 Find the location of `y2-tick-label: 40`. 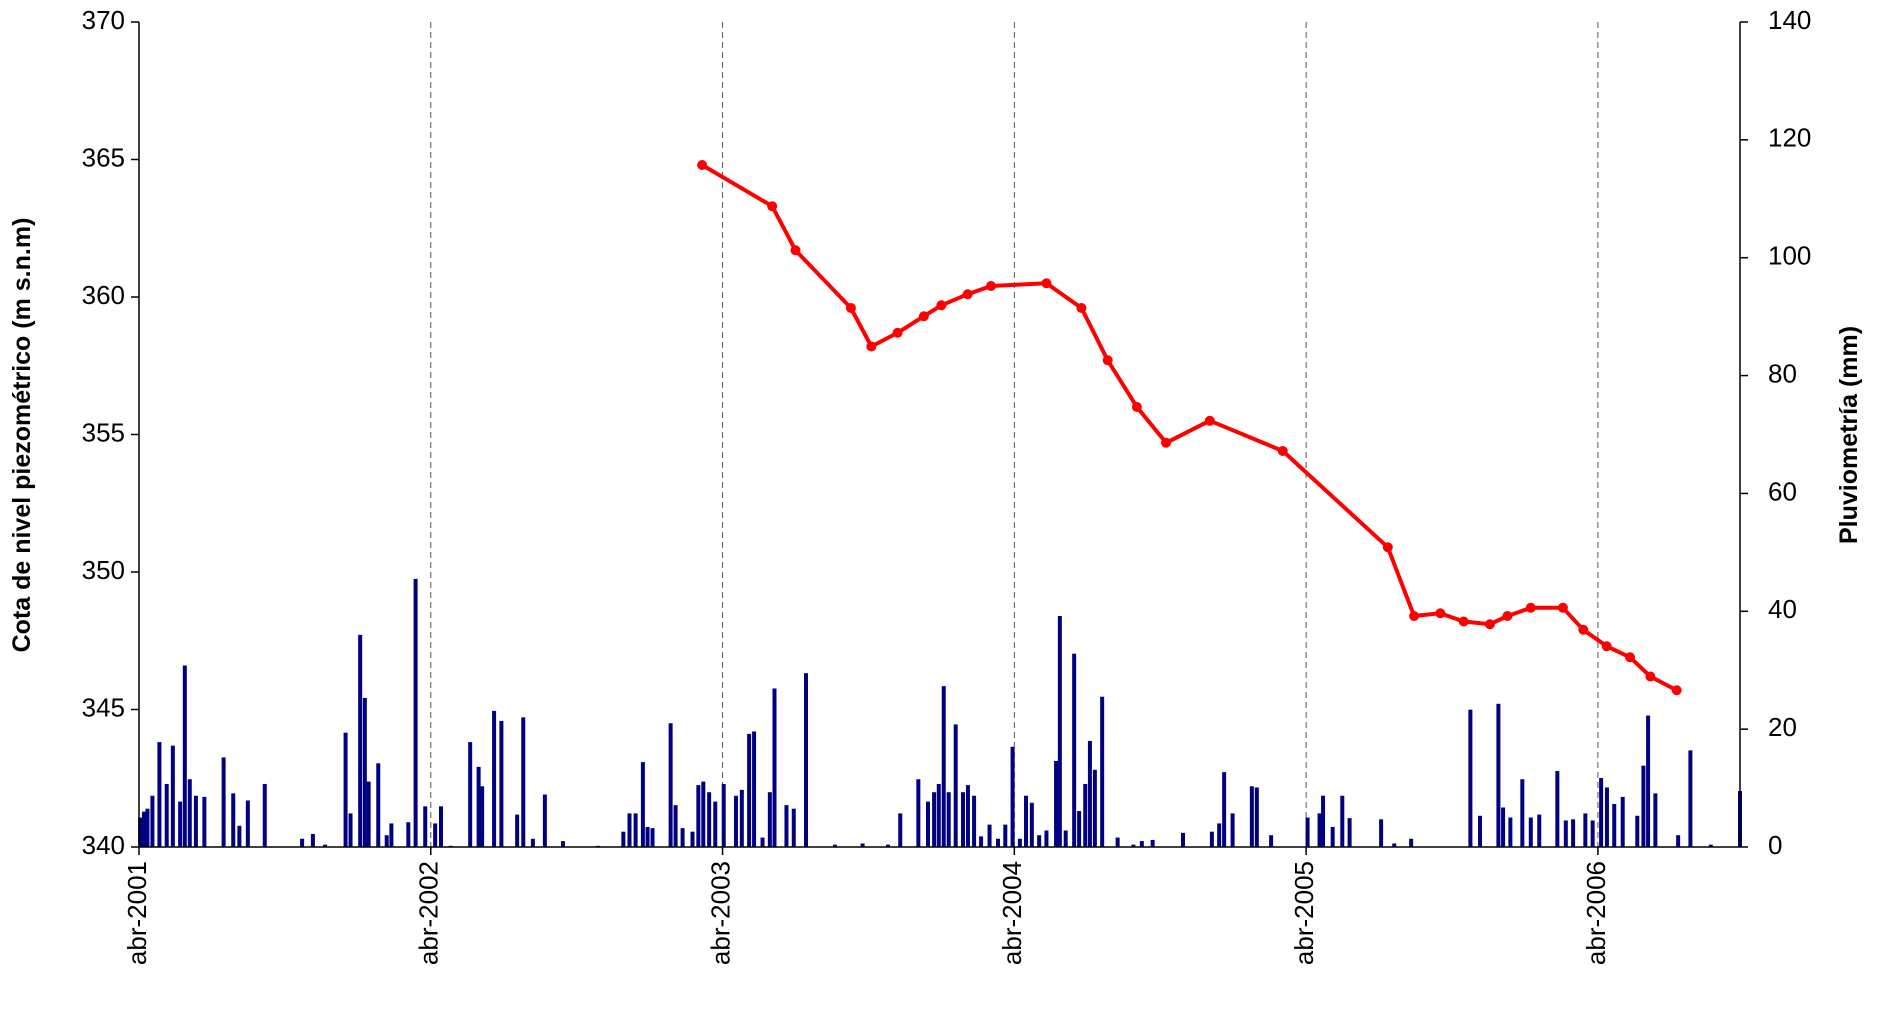

y2-tick-label: 40 is located at coordinates (1782, 609).